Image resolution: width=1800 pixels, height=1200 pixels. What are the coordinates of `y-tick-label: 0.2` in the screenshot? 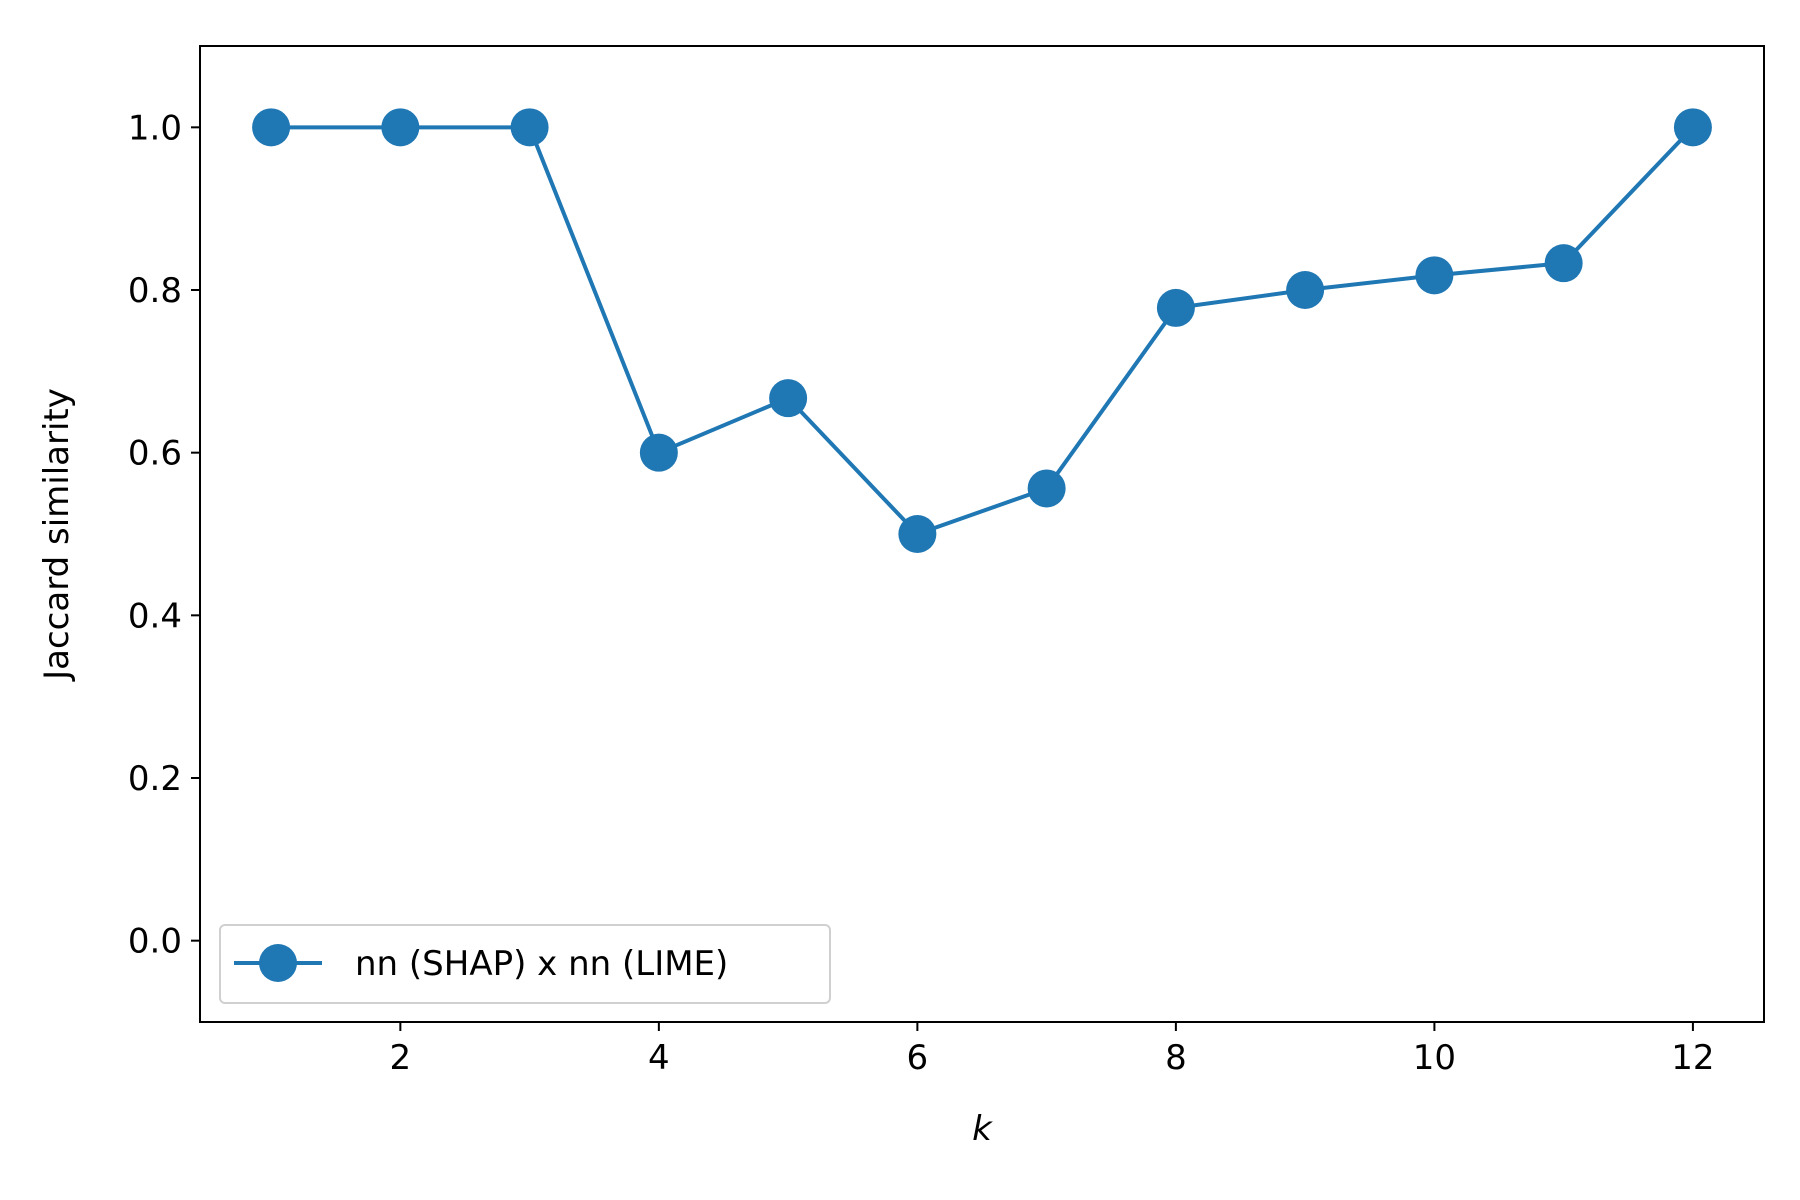 It's located at (155, 779).